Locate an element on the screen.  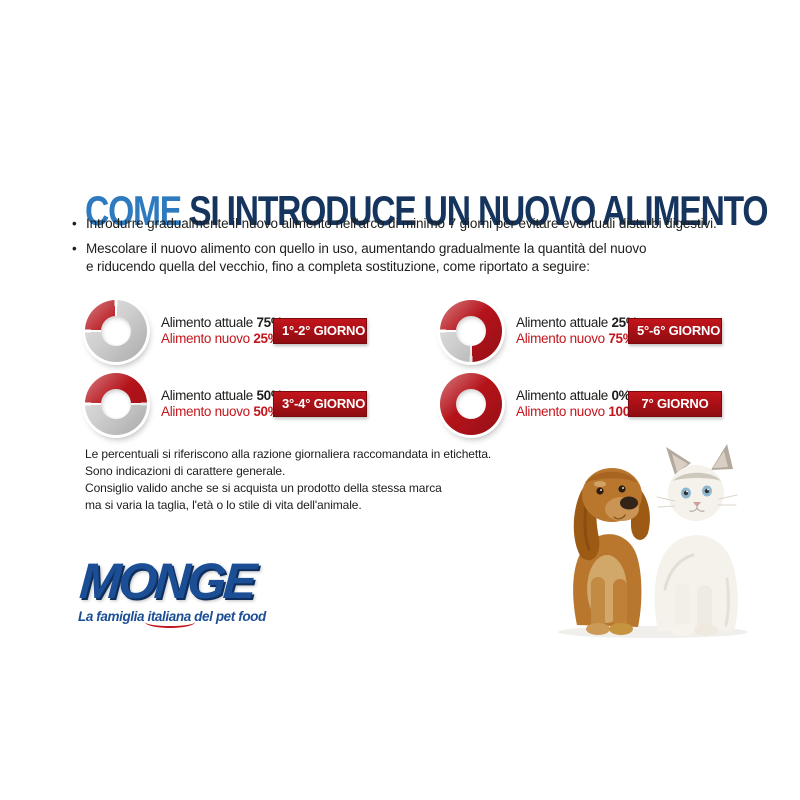
ratio-labels: Alimento attuale 0% Alimento nuovo 100% is located at coordinates (579, 404).